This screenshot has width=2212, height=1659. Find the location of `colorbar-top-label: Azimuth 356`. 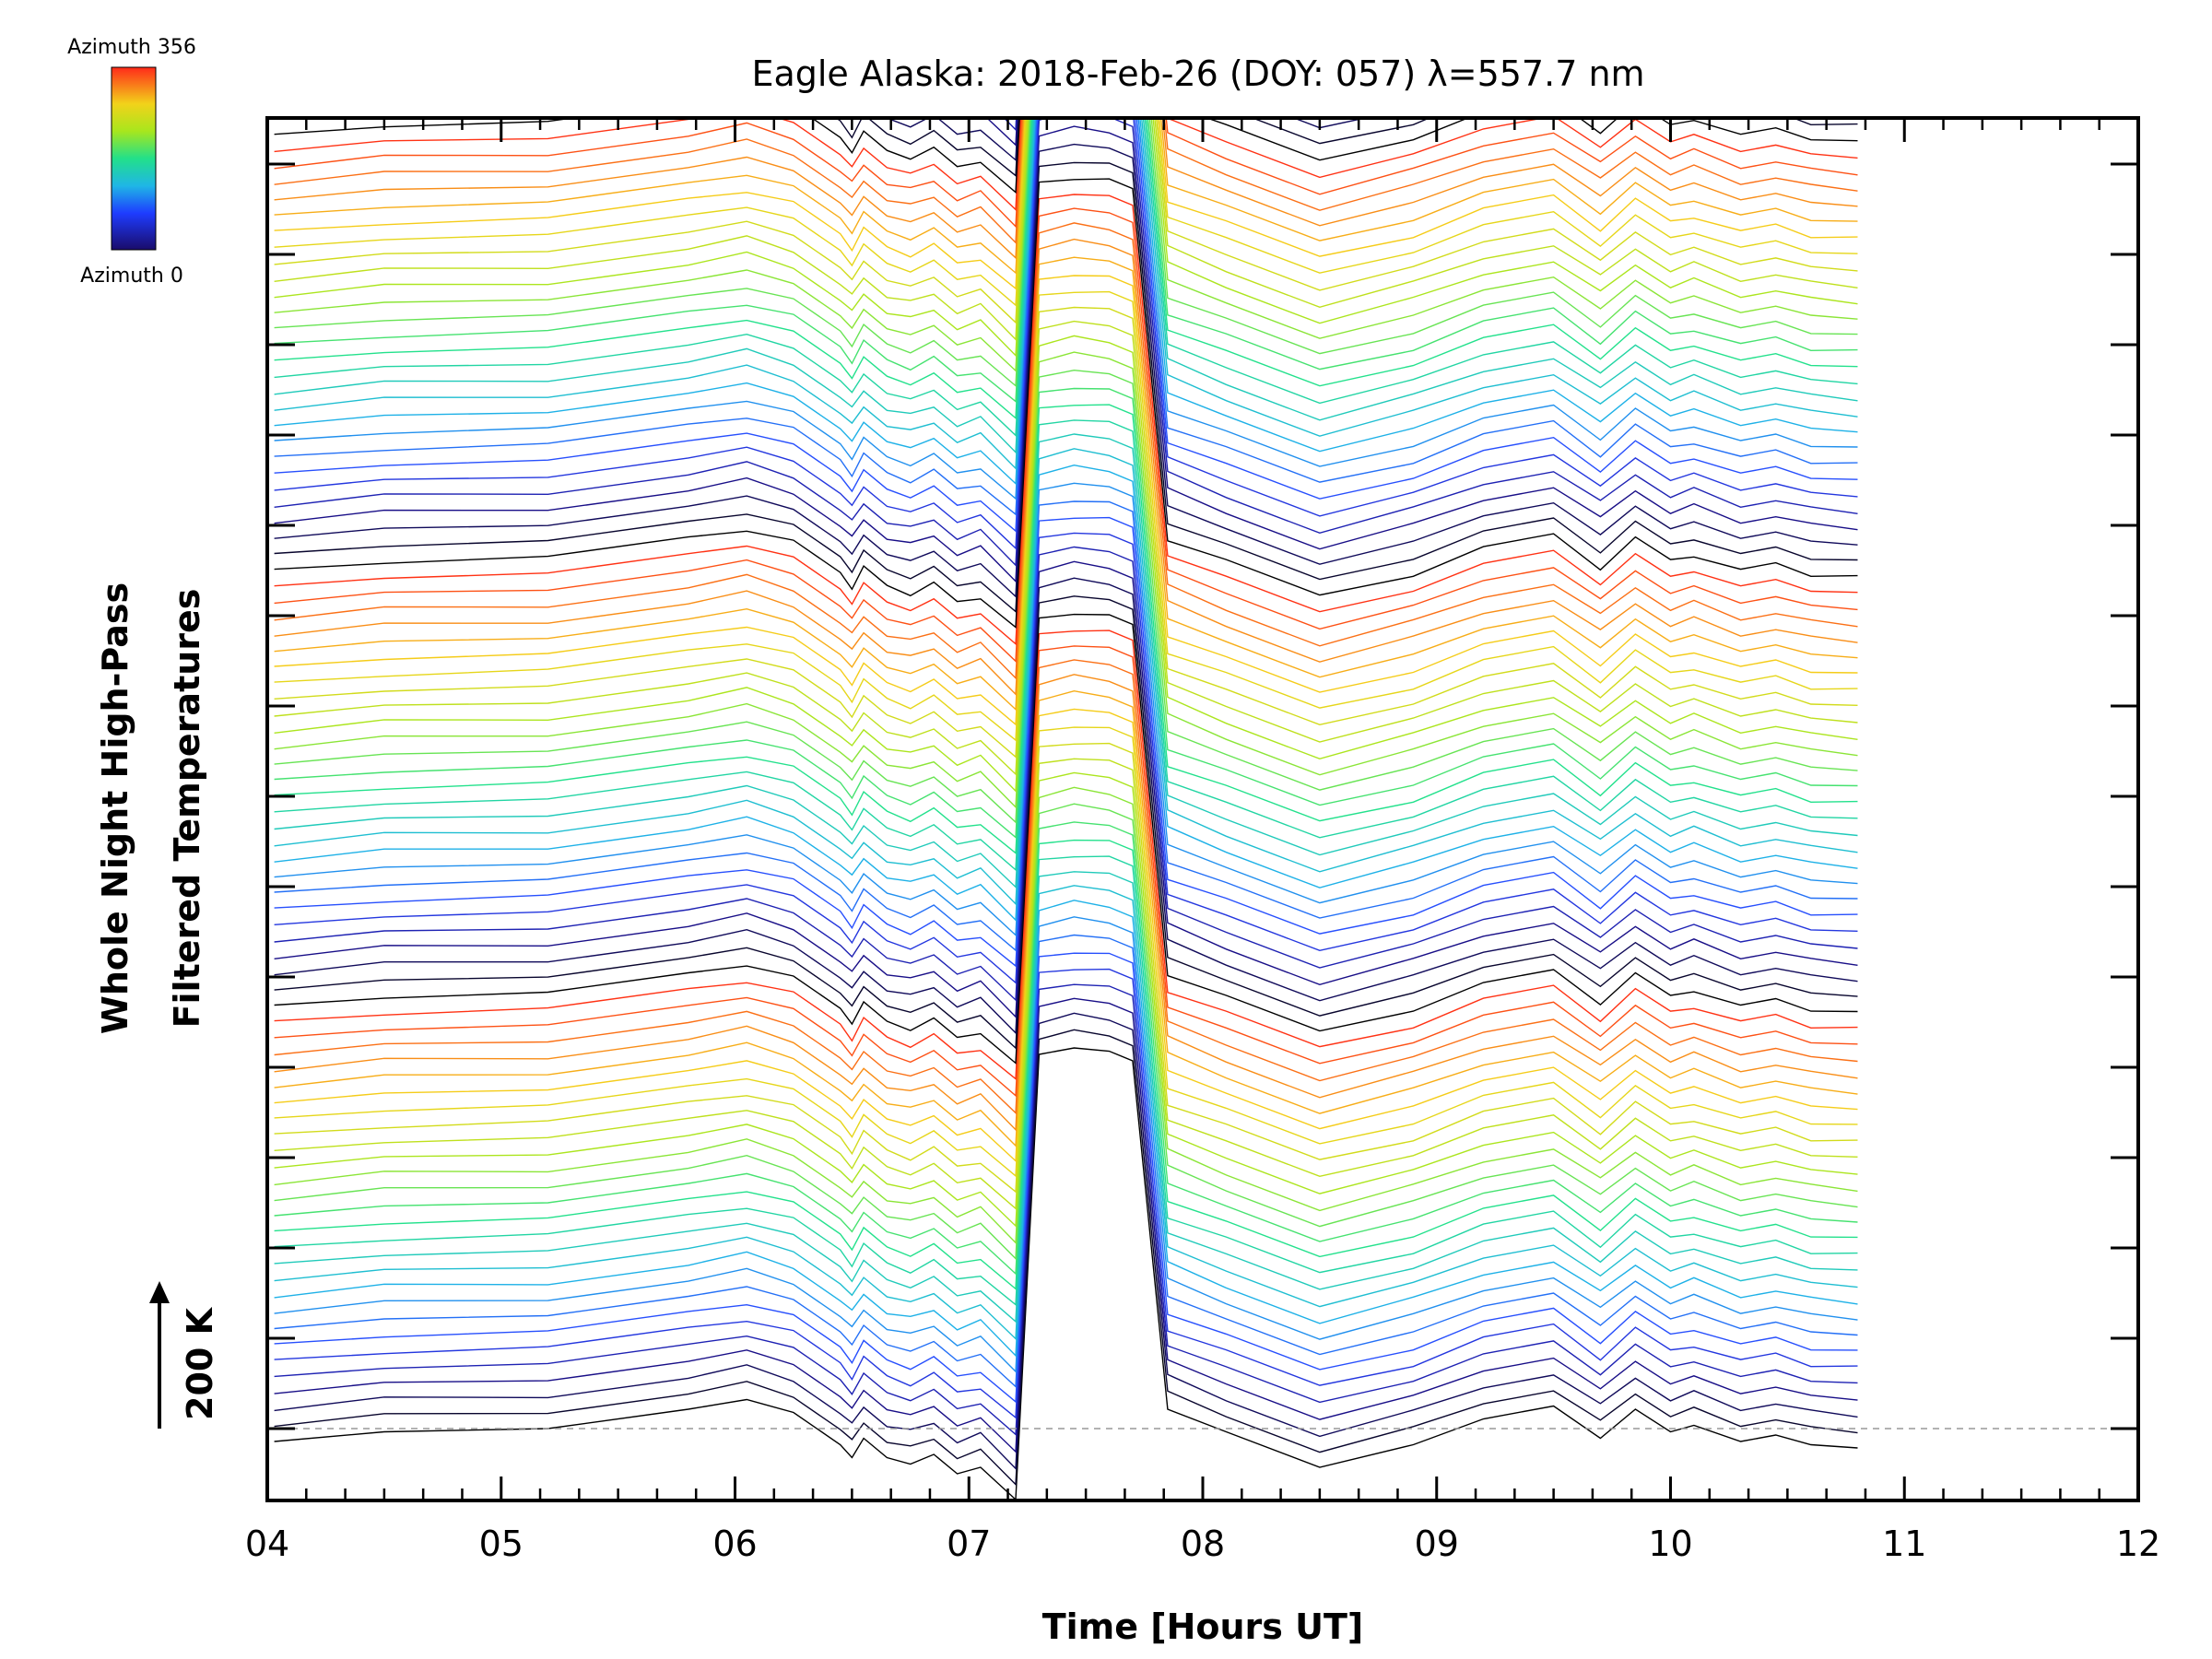

colorbar-top-label: Azimuth 356 is located at coordinates (131, 47).